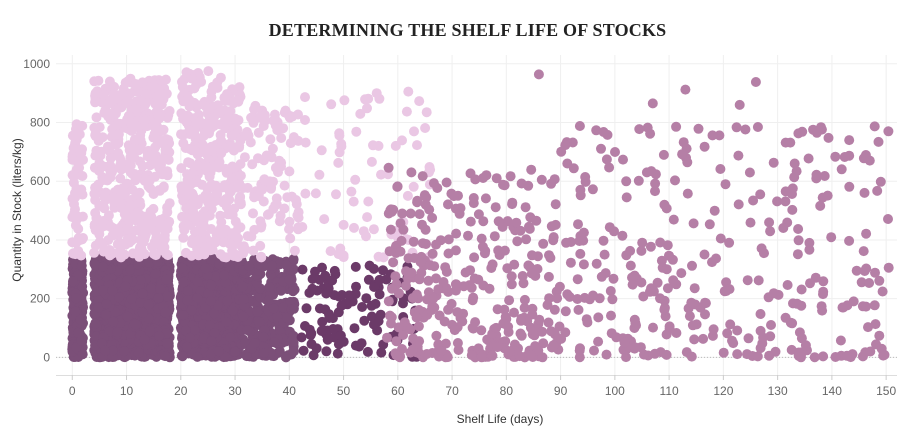 This screenshot has width=897, height=432. I want to click on y-tick-label: 600, so click(40, 181).